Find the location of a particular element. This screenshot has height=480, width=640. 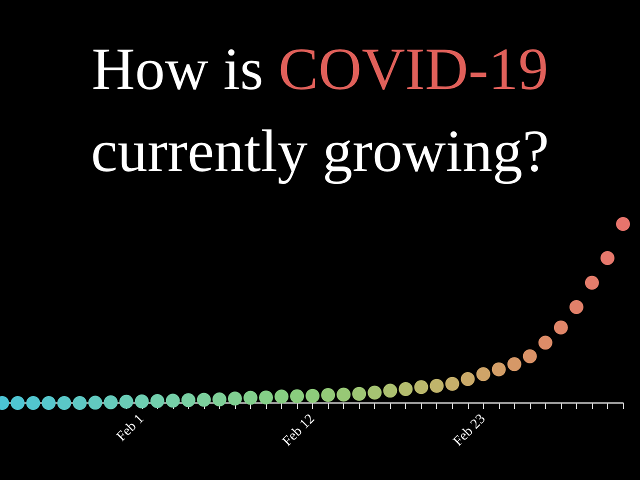

x-tick-label: Feb 23 is located at coordinates (469, 431).